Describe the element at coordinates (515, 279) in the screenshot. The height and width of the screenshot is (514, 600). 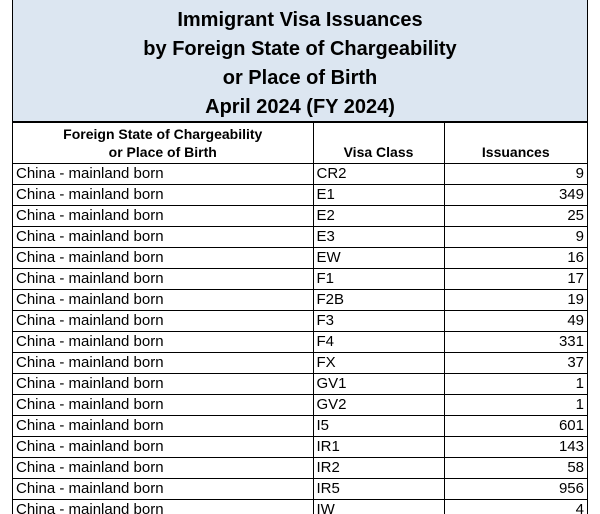
I see `cell-issuances: 17` at that location.